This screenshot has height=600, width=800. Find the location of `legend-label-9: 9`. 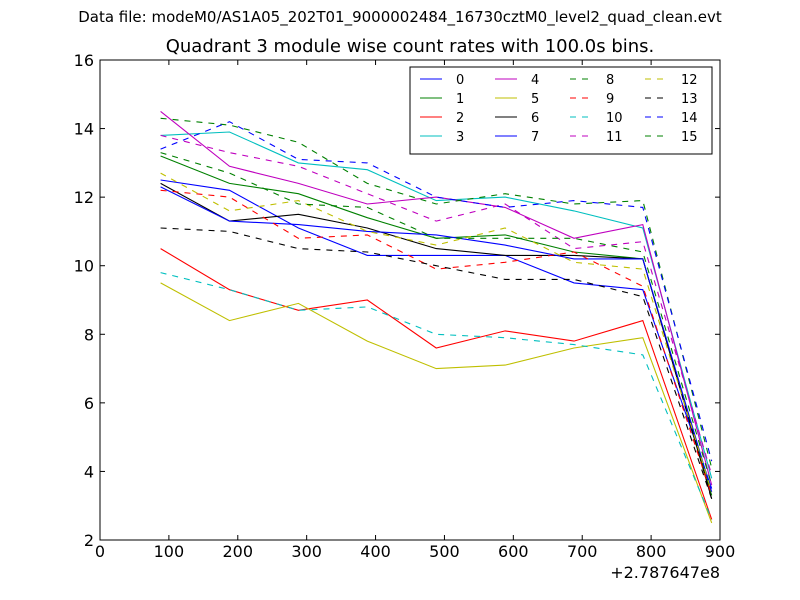

legend-label-9: 9 is located at coordinates (610, 99).